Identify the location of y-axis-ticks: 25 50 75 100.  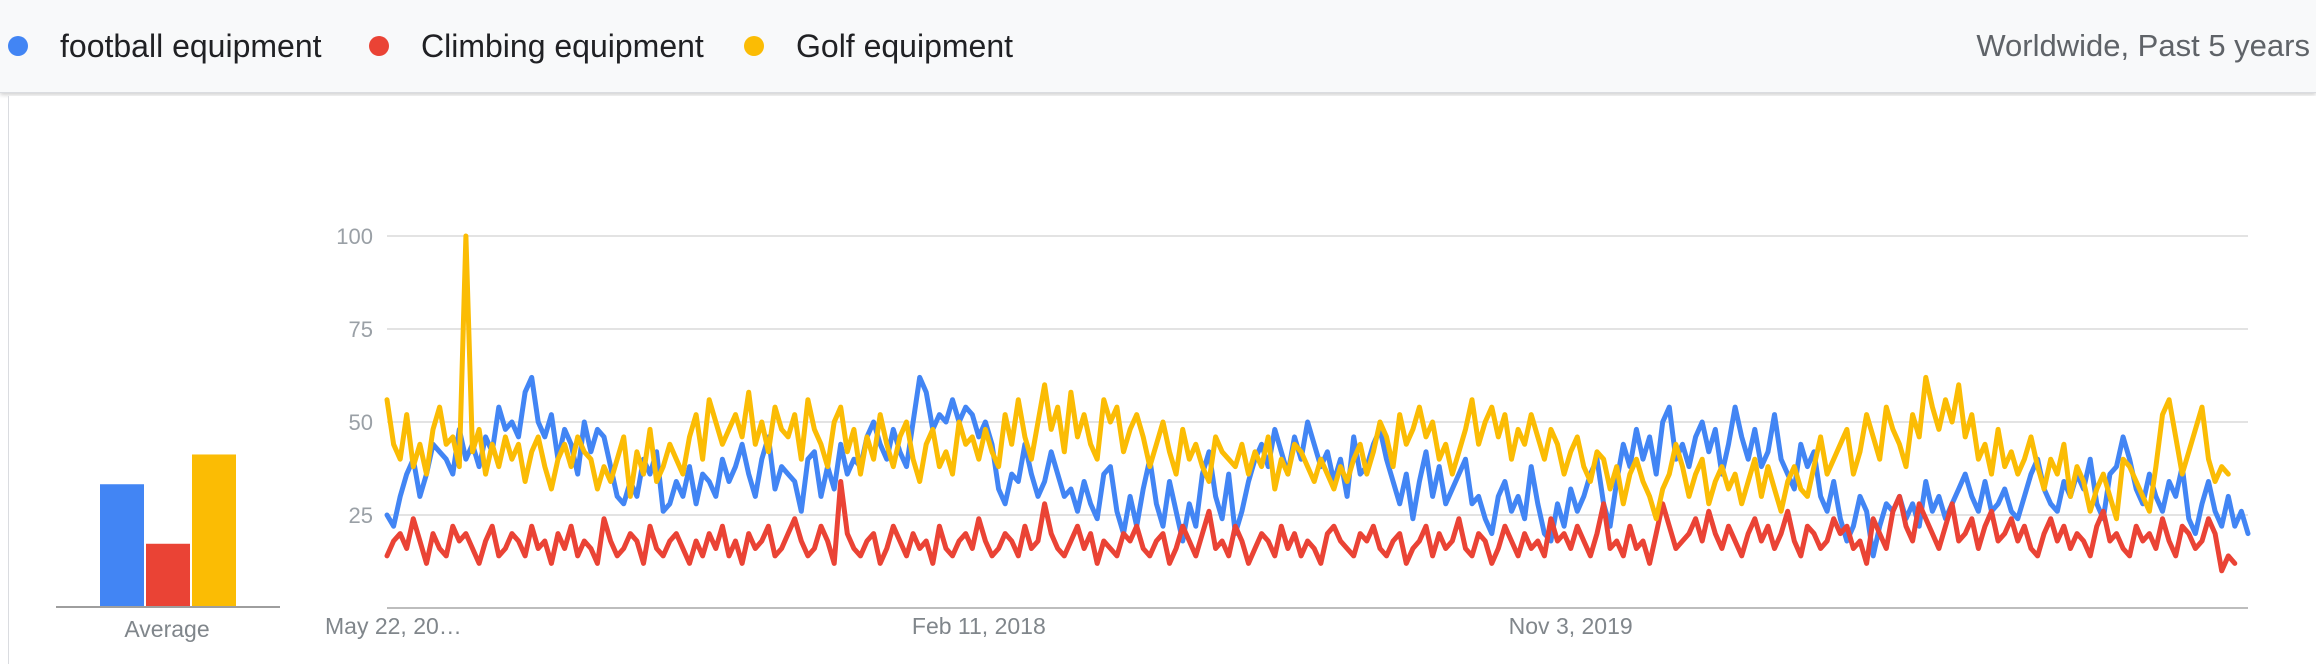
(354, 376).